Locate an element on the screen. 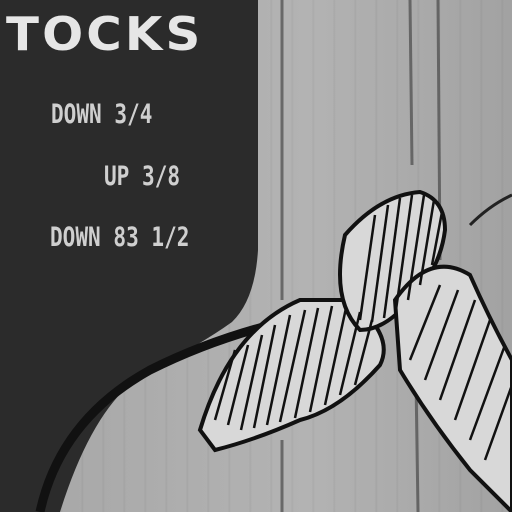 This screenshot has width=512, height=512. quote-line-2: UP 3/8 is located at coordinates (142, 176).